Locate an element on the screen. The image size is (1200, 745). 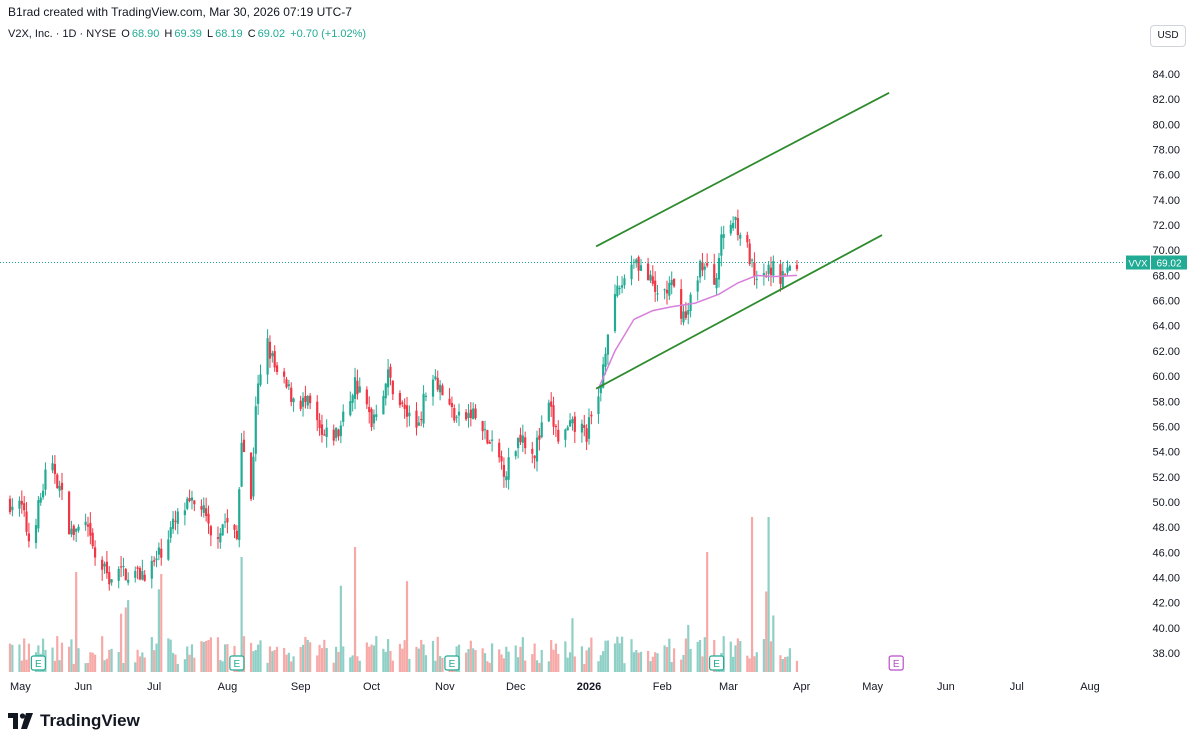
last-price-tag: VVX 69.02 is located at coordinates (1156, 262).